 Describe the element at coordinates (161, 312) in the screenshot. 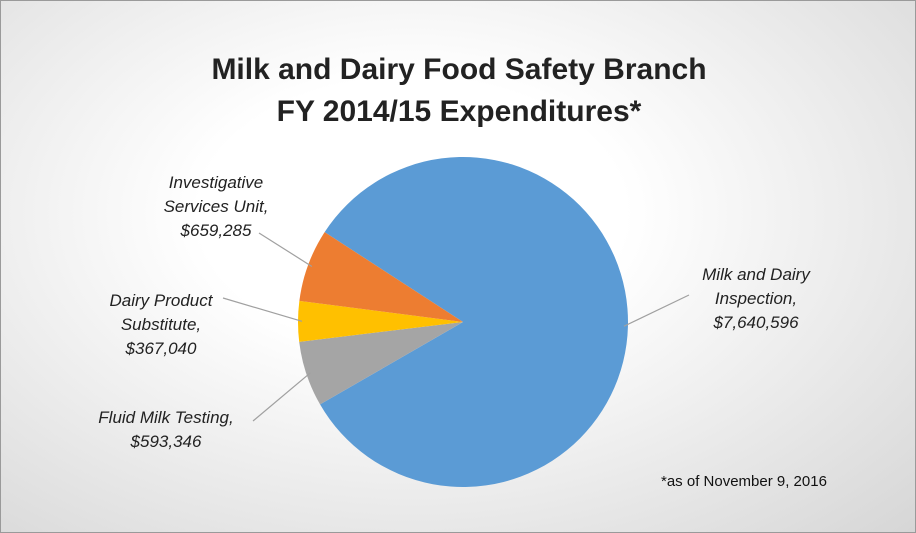

I see `category-label: Dairy Product Substitute,` at that location.